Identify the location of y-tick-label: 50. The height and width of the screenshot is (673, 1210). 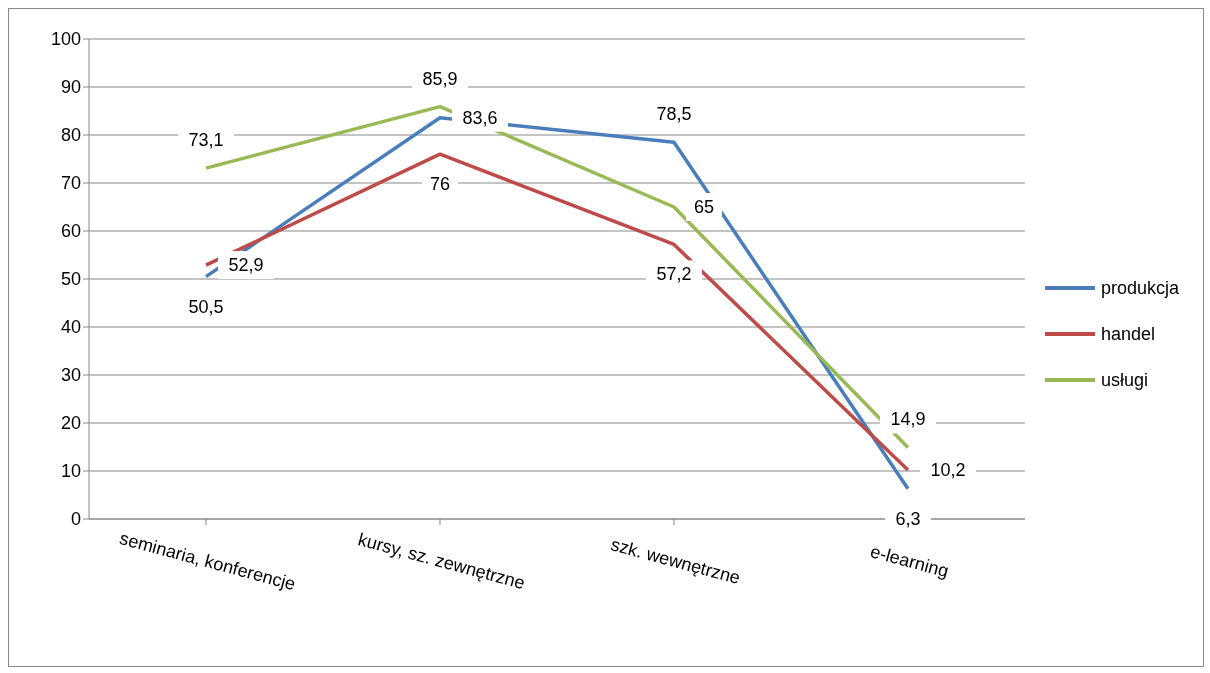
(70, 279).